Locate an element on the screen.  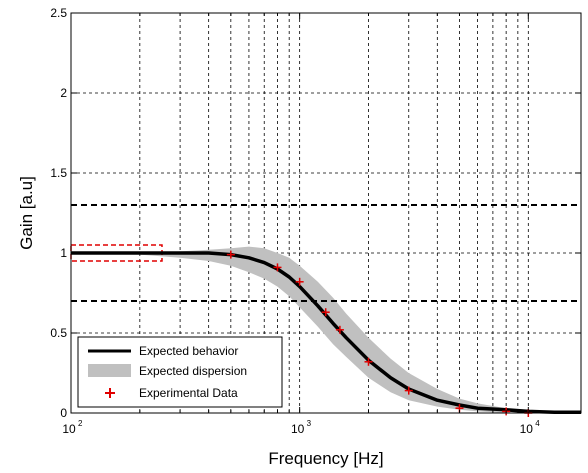
x-tick-label: 10 2 is located at coordinates (72, 427).